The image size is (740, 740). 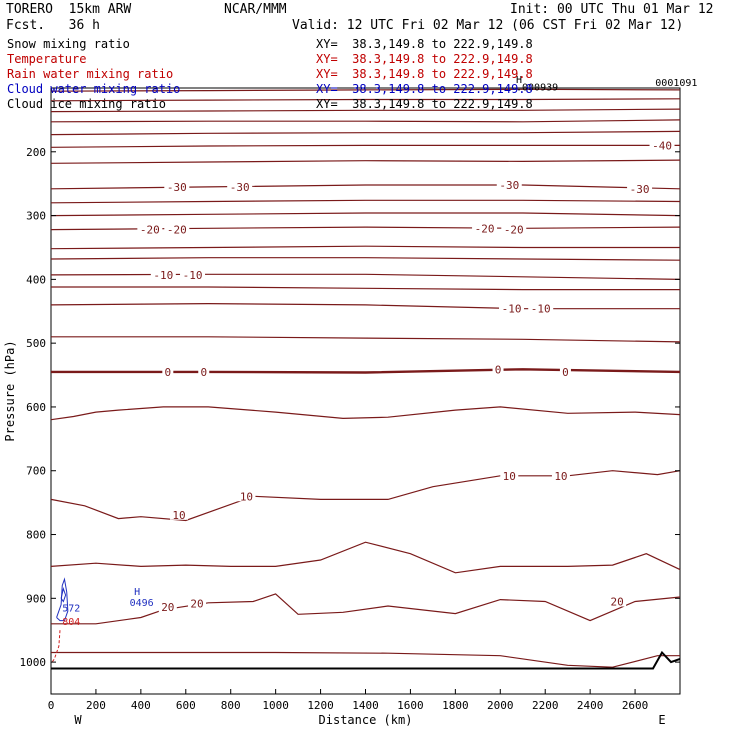 What do you see at coordinates (51, 705) in the screenshot?
I see `x-tick-label: 0` at bounding box center [51, 705].